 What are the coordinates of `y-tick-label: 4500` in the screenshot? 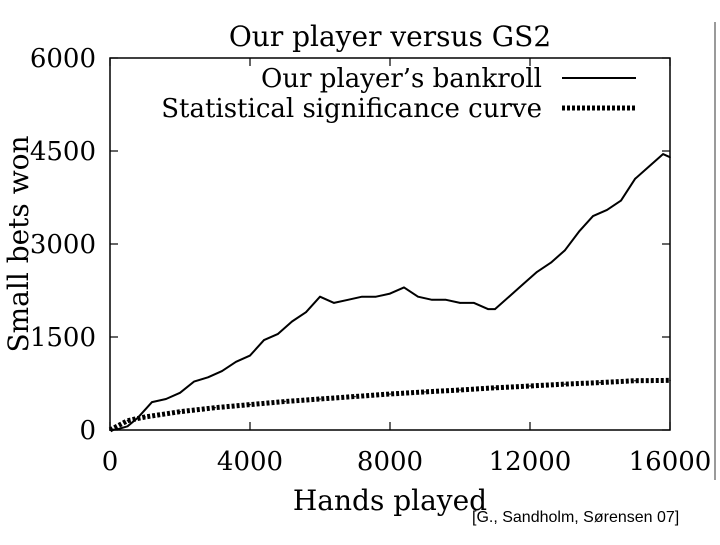 It's located at (63, 152).